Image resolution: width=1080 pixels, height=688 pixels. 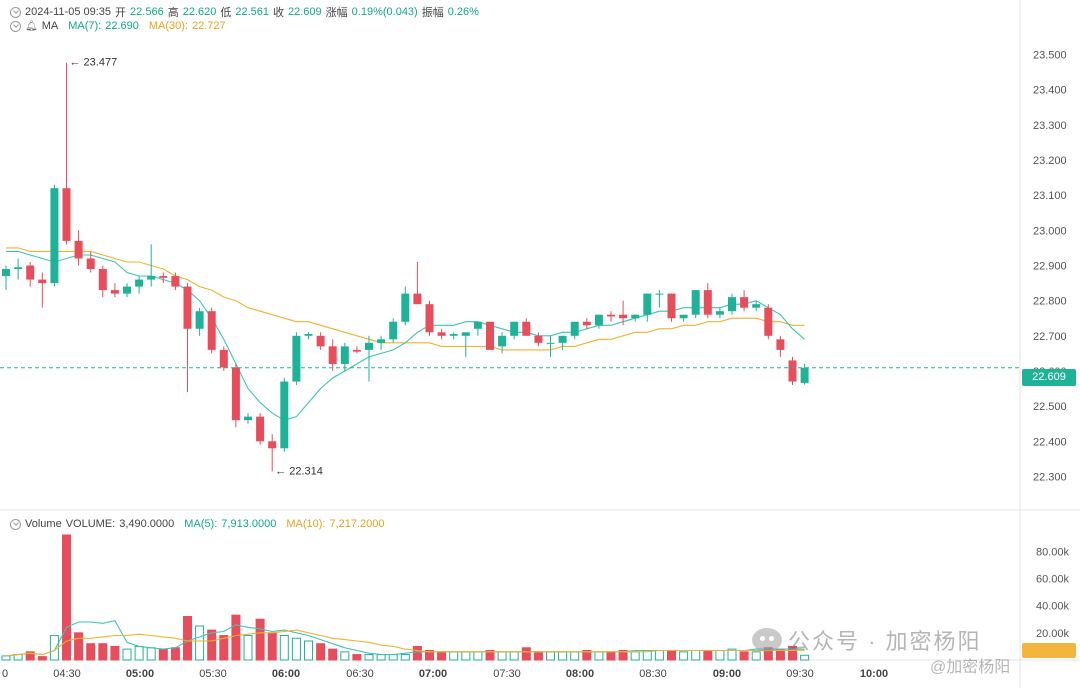 I want to click on time-tick-label: 0, so click(x=5, y=674).